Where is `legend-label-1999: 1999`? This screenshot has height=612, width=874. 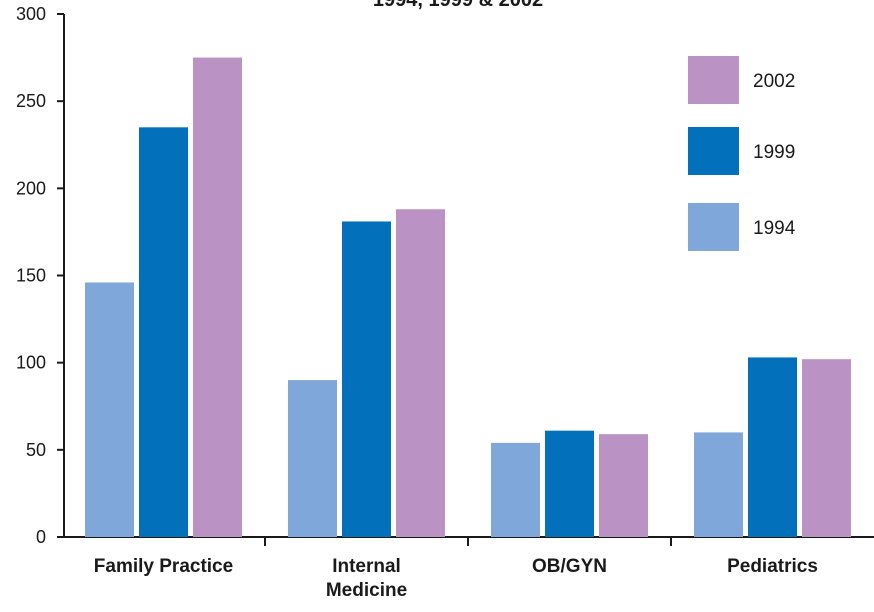
legend-label-1999: 1999 is located at coordinates (774, 152).